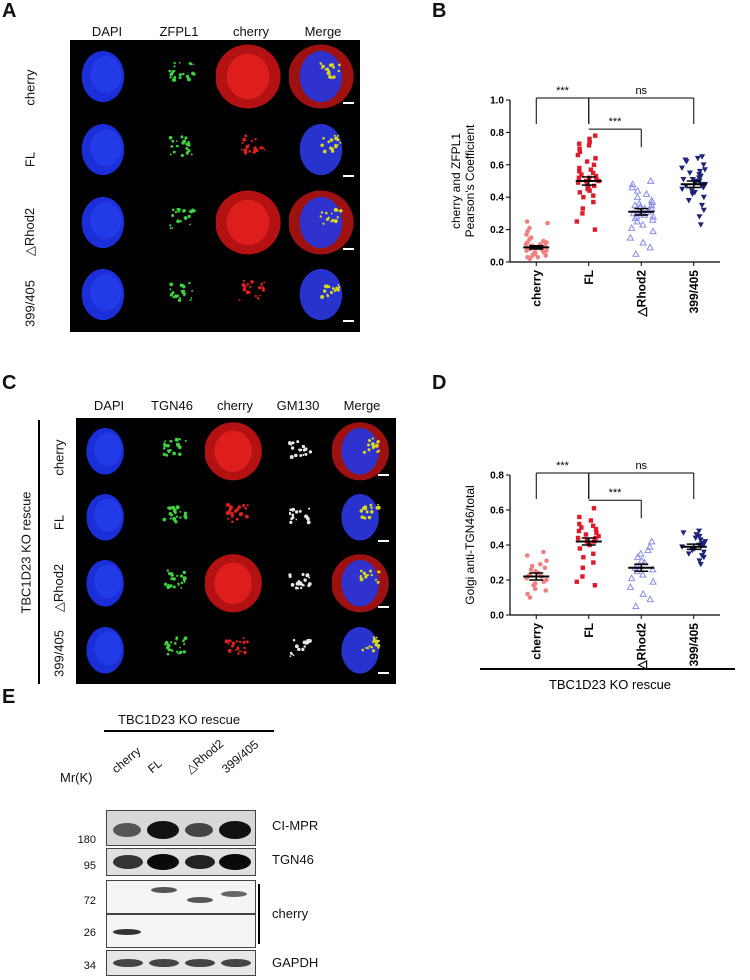 This screenshot has height=980, width=750. Describe the element at coordinates (497, 230) in the screenshot. I see `y-tick-label: 0.2` at that location.